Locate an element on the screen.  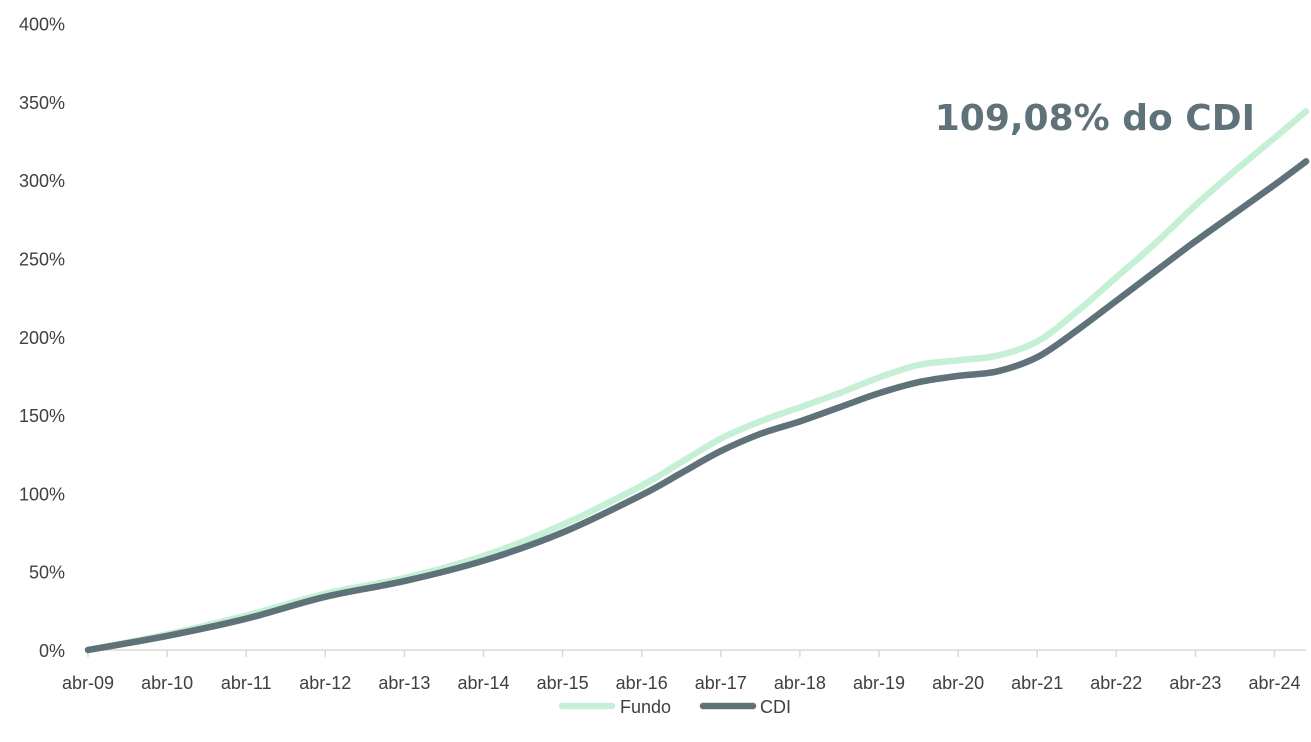
x-tick-label: abr-13 is located at coordinates (404, 683).